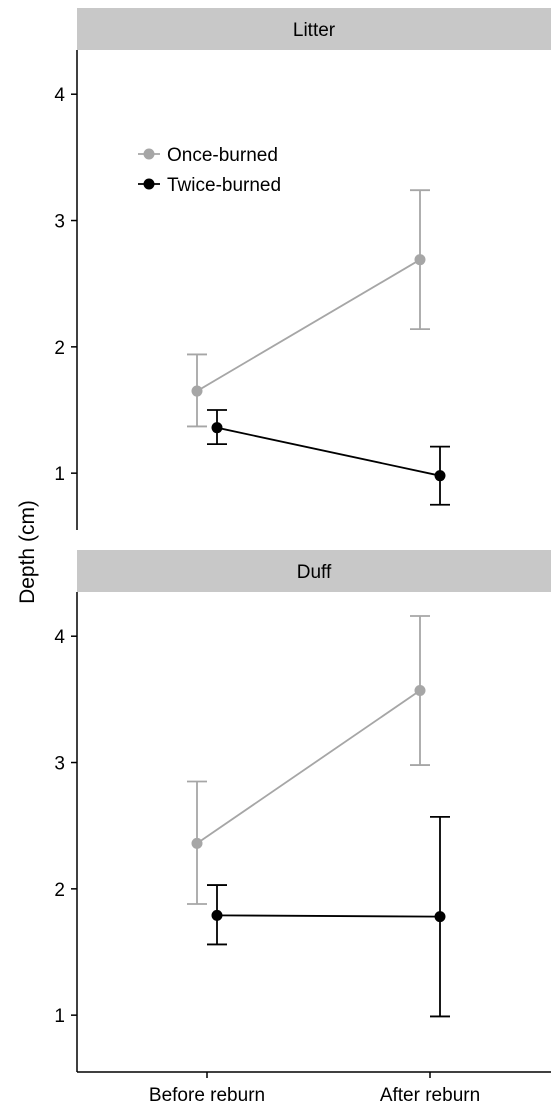  Describe the element at coordinates (308, 325) in the screenshot. I see `series-line-litter-once-burned` at that location.